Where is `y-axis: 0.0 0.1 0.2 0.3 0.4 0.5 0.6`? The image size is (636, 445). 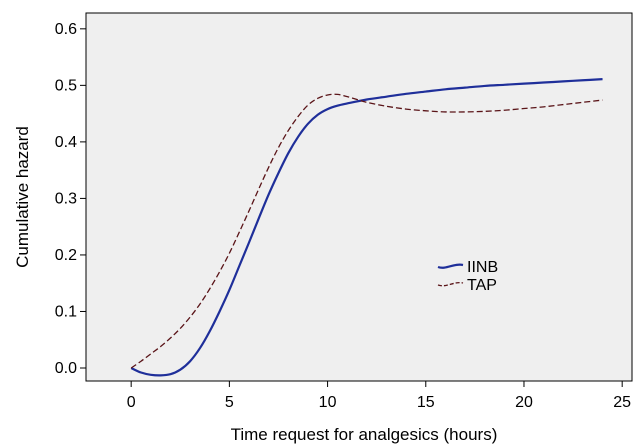 y-axis: 0.0 0.1 0.2 0.3 0.4 0.5 0.6 is located at coordinates (70, 199).